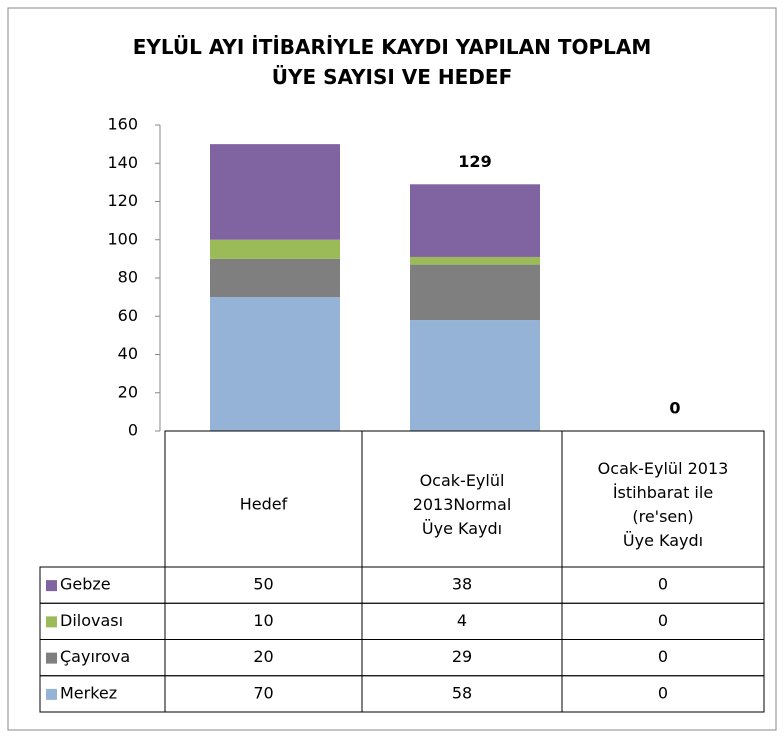  What do you see at coordinates (128, 391) in the screenshot?
I see `y-tick-label: 20` at bounding box center [128, 391].